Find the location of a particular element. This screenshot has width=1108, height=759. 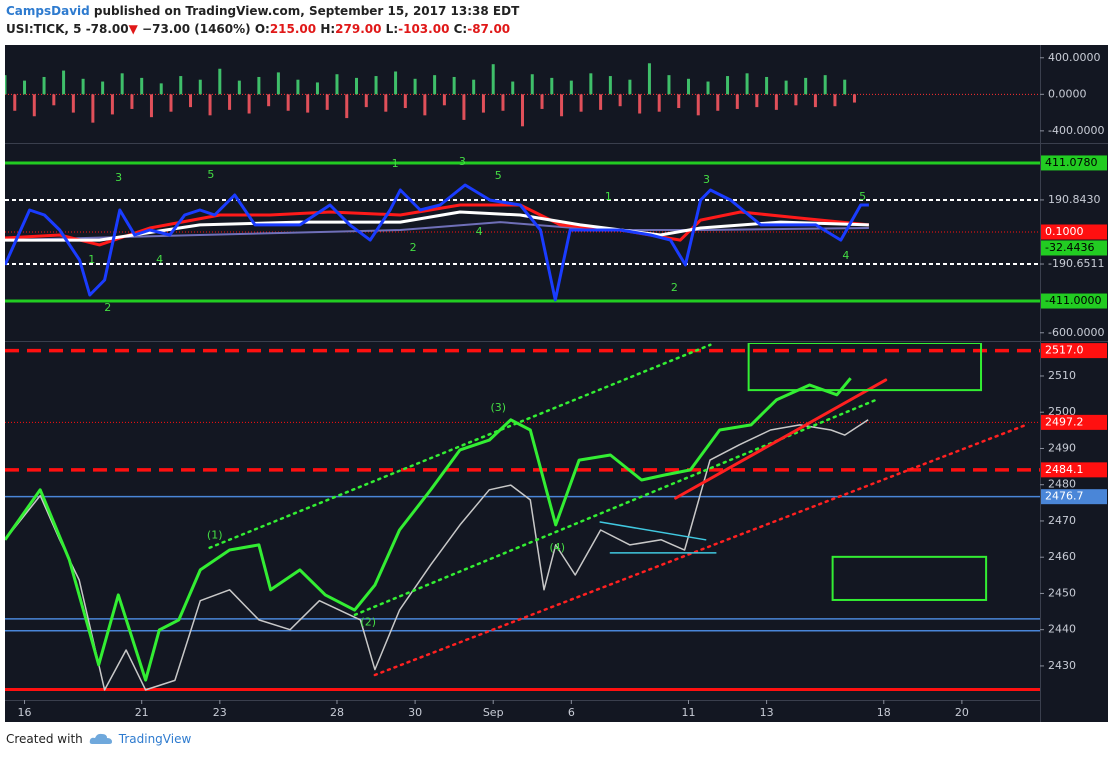

price-badge-label: 2497.2 is located at coordinates (1064, 421).